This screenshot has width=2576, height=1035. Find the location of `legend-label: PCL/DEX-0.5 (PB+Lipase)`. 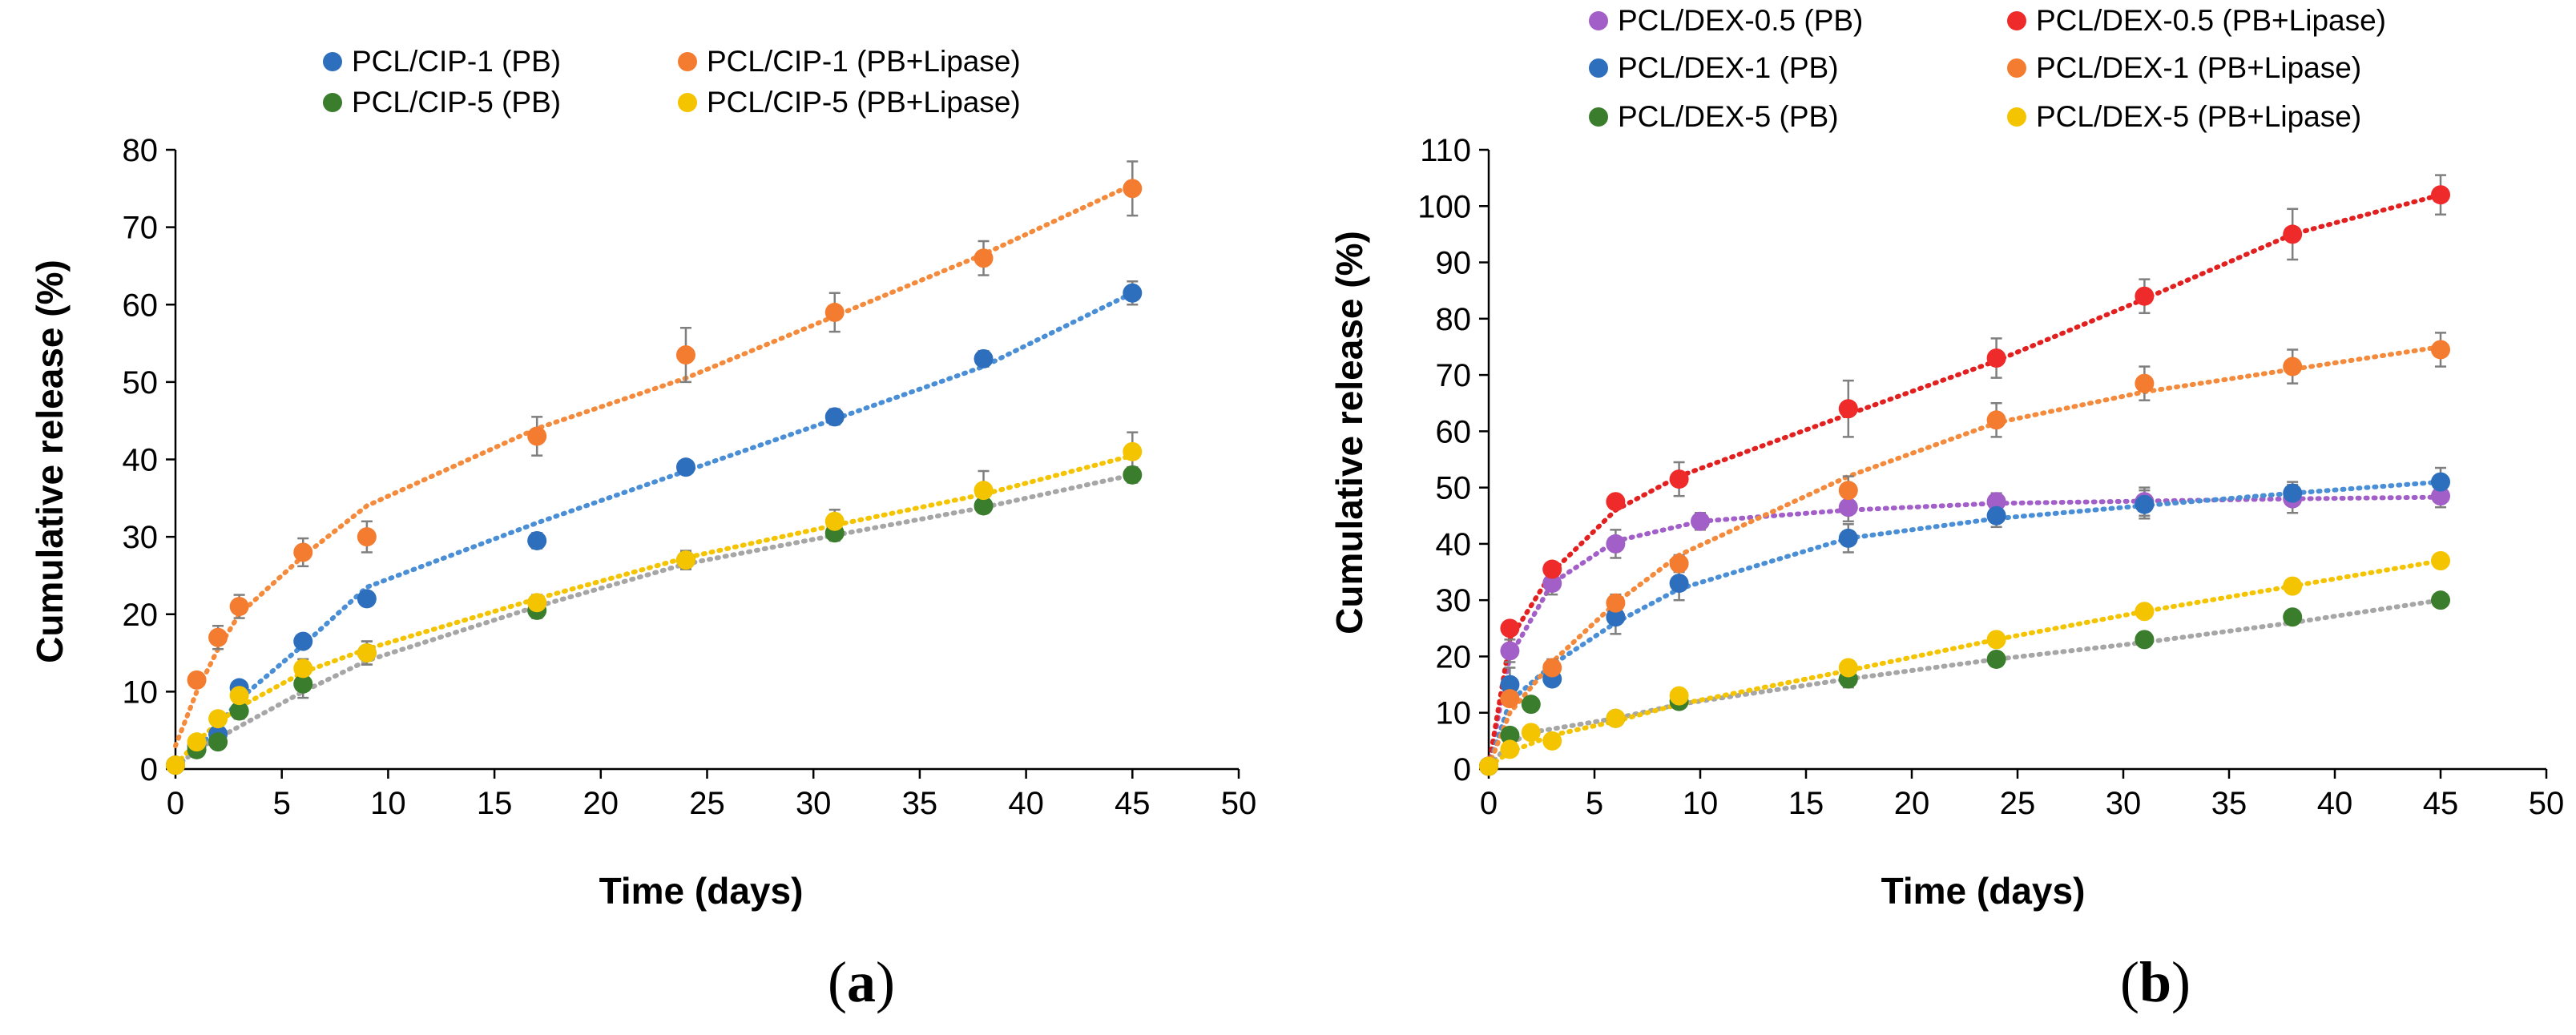

legend-label: PCL/DEX-0.5 (PB+Lipase) is located at coordinates (2211, 20).